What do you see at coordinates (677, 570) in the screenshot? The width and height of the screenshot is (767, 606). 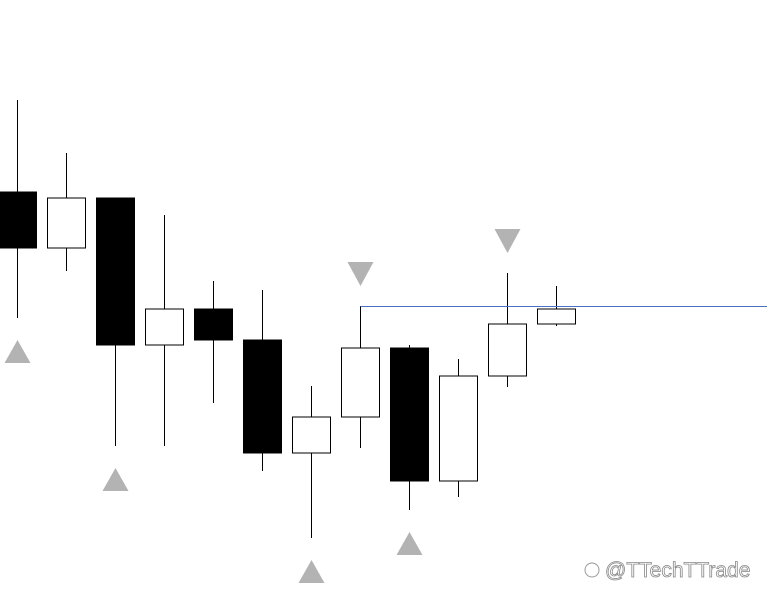 I see `watermark-text: @TTechTTrade` at bounding box center [677, 570].